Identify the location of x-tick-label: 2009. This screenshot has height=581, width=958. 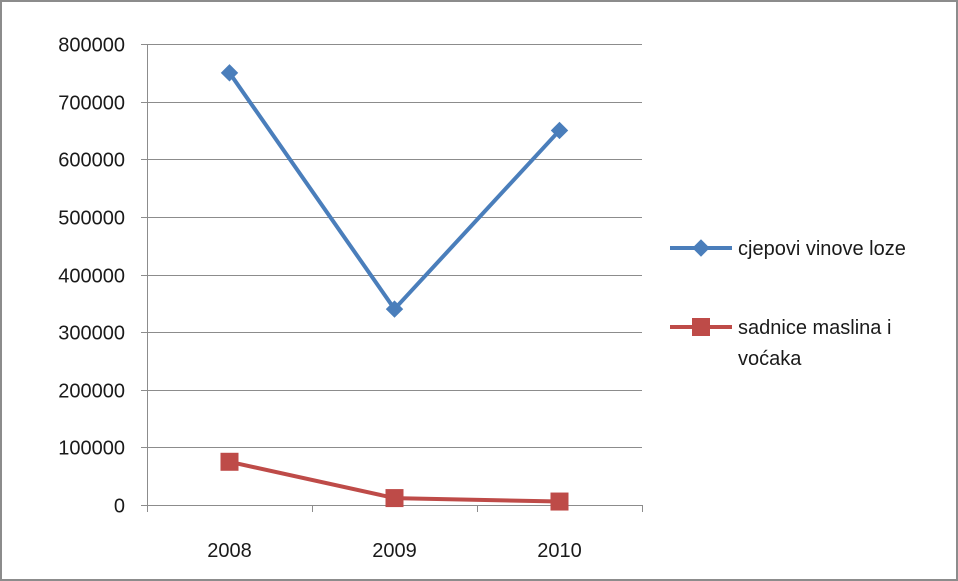
(394, 551).